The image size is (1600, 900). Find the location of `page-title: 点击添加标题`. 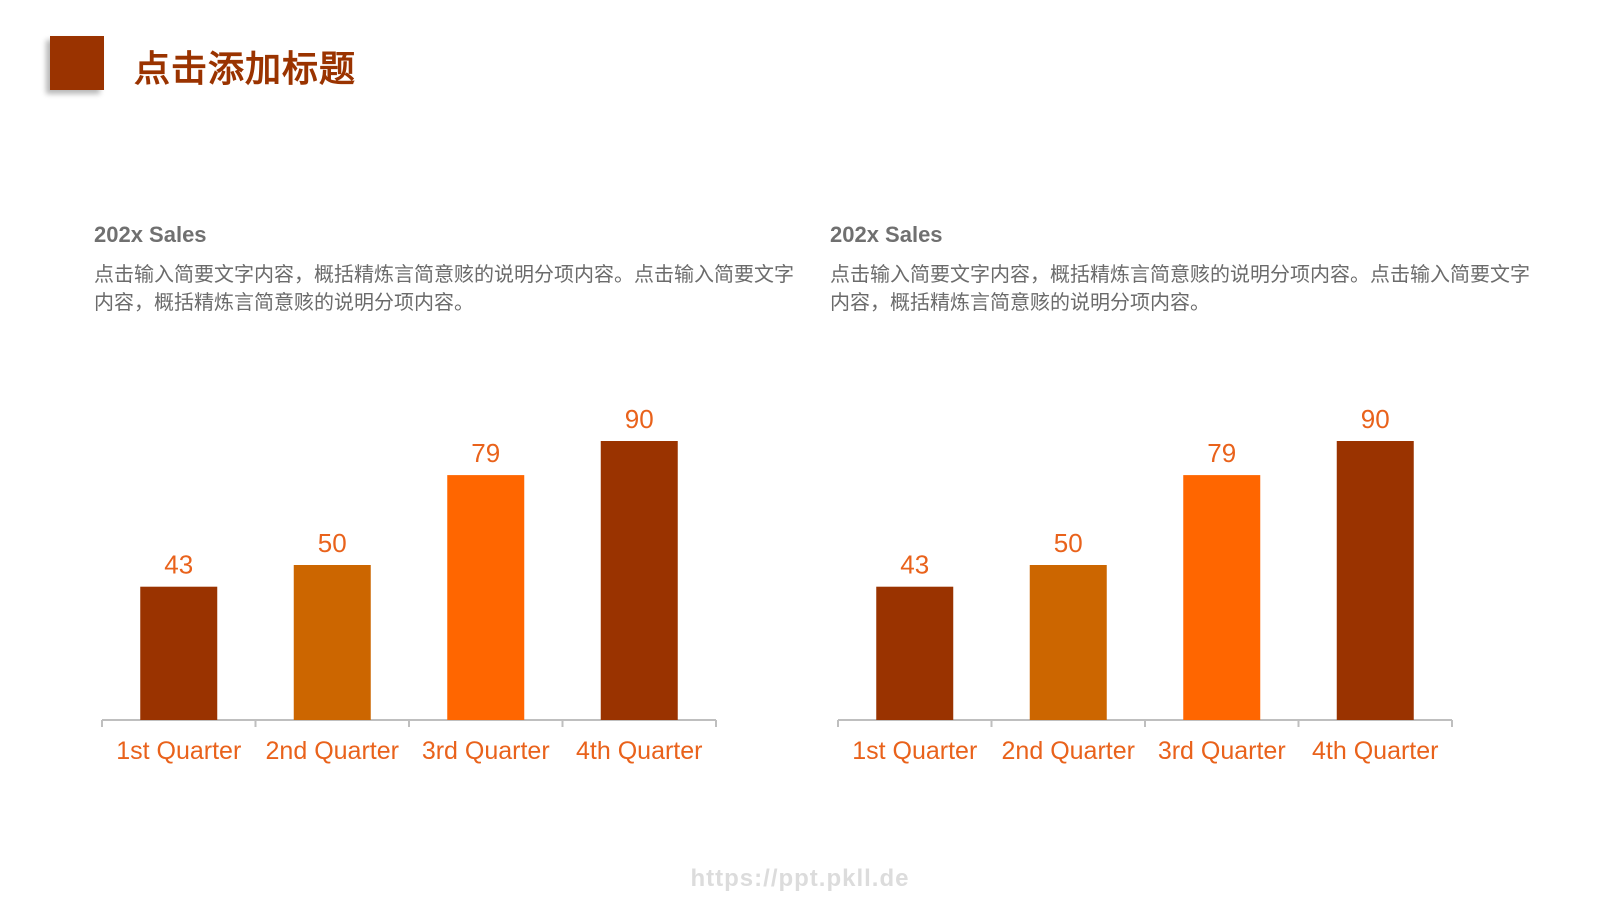

page-title: 点击添加标题 is located at coordinates (245, 69).